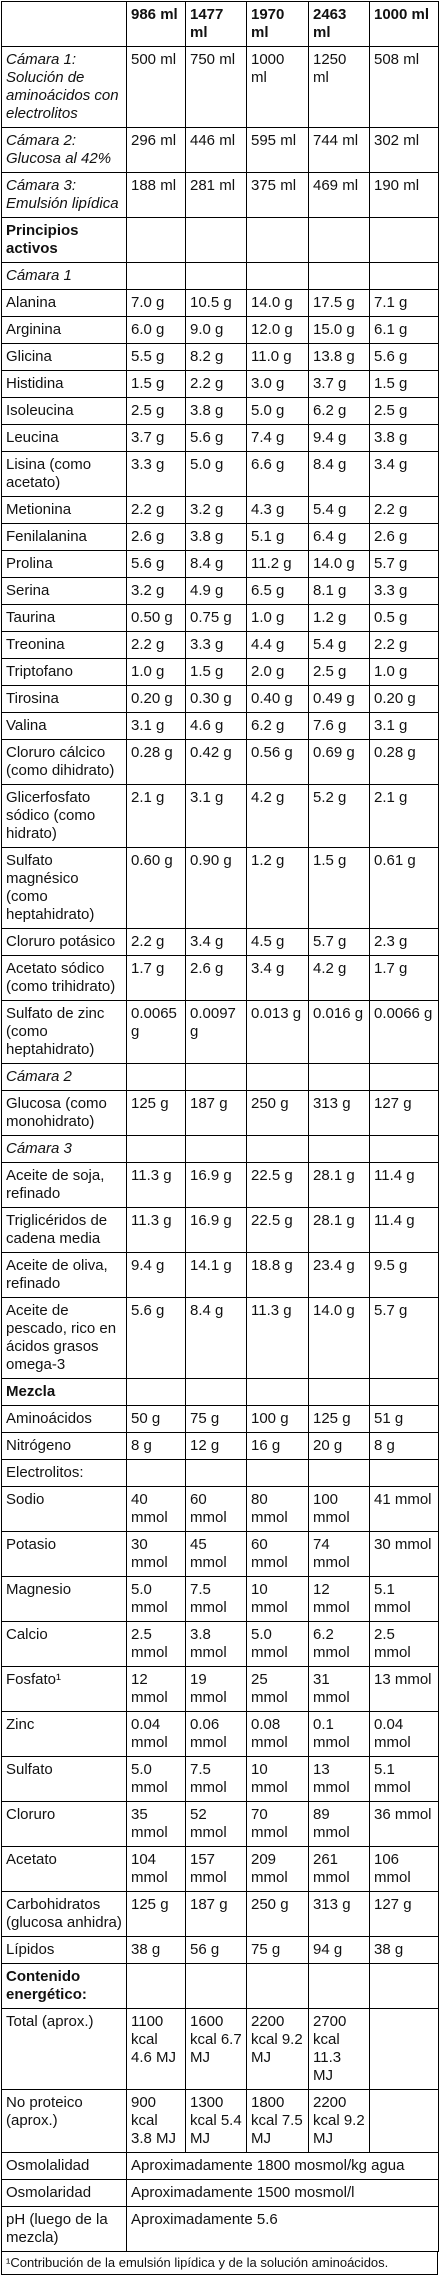 The height and width of the screenshot is (2275, 439). I want to click on cell: 3.0 g, so click(277, 384).